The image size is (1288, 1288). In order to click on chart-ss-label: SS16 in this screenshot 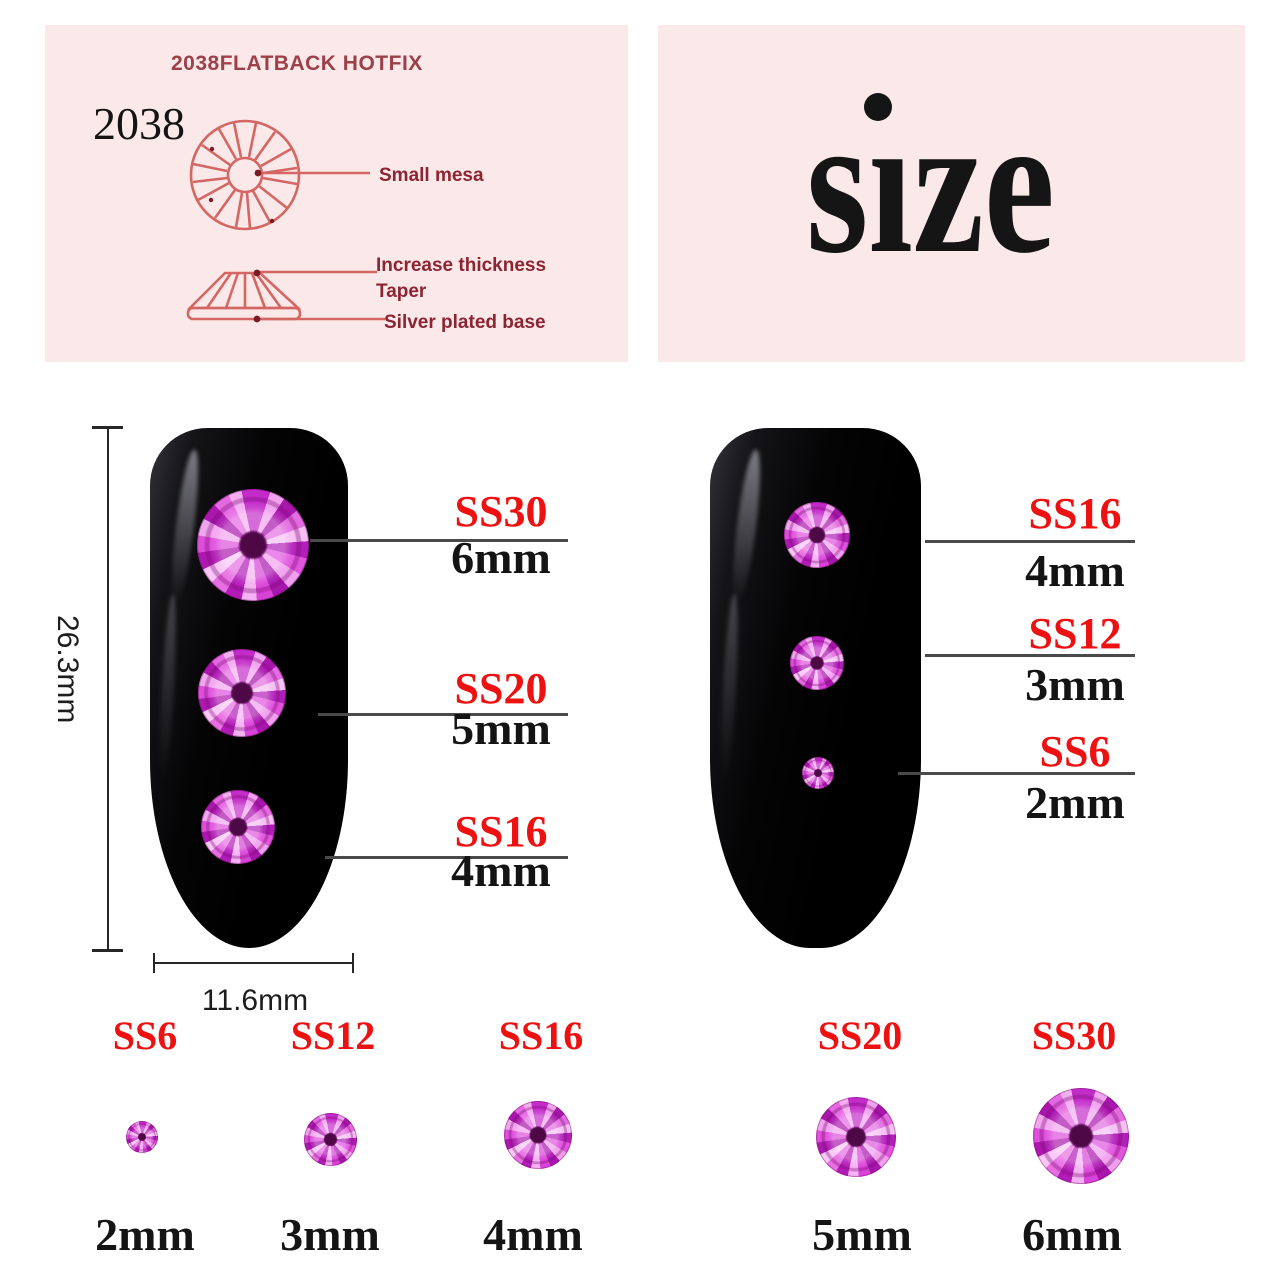, I will do `click(541, 1035)`.